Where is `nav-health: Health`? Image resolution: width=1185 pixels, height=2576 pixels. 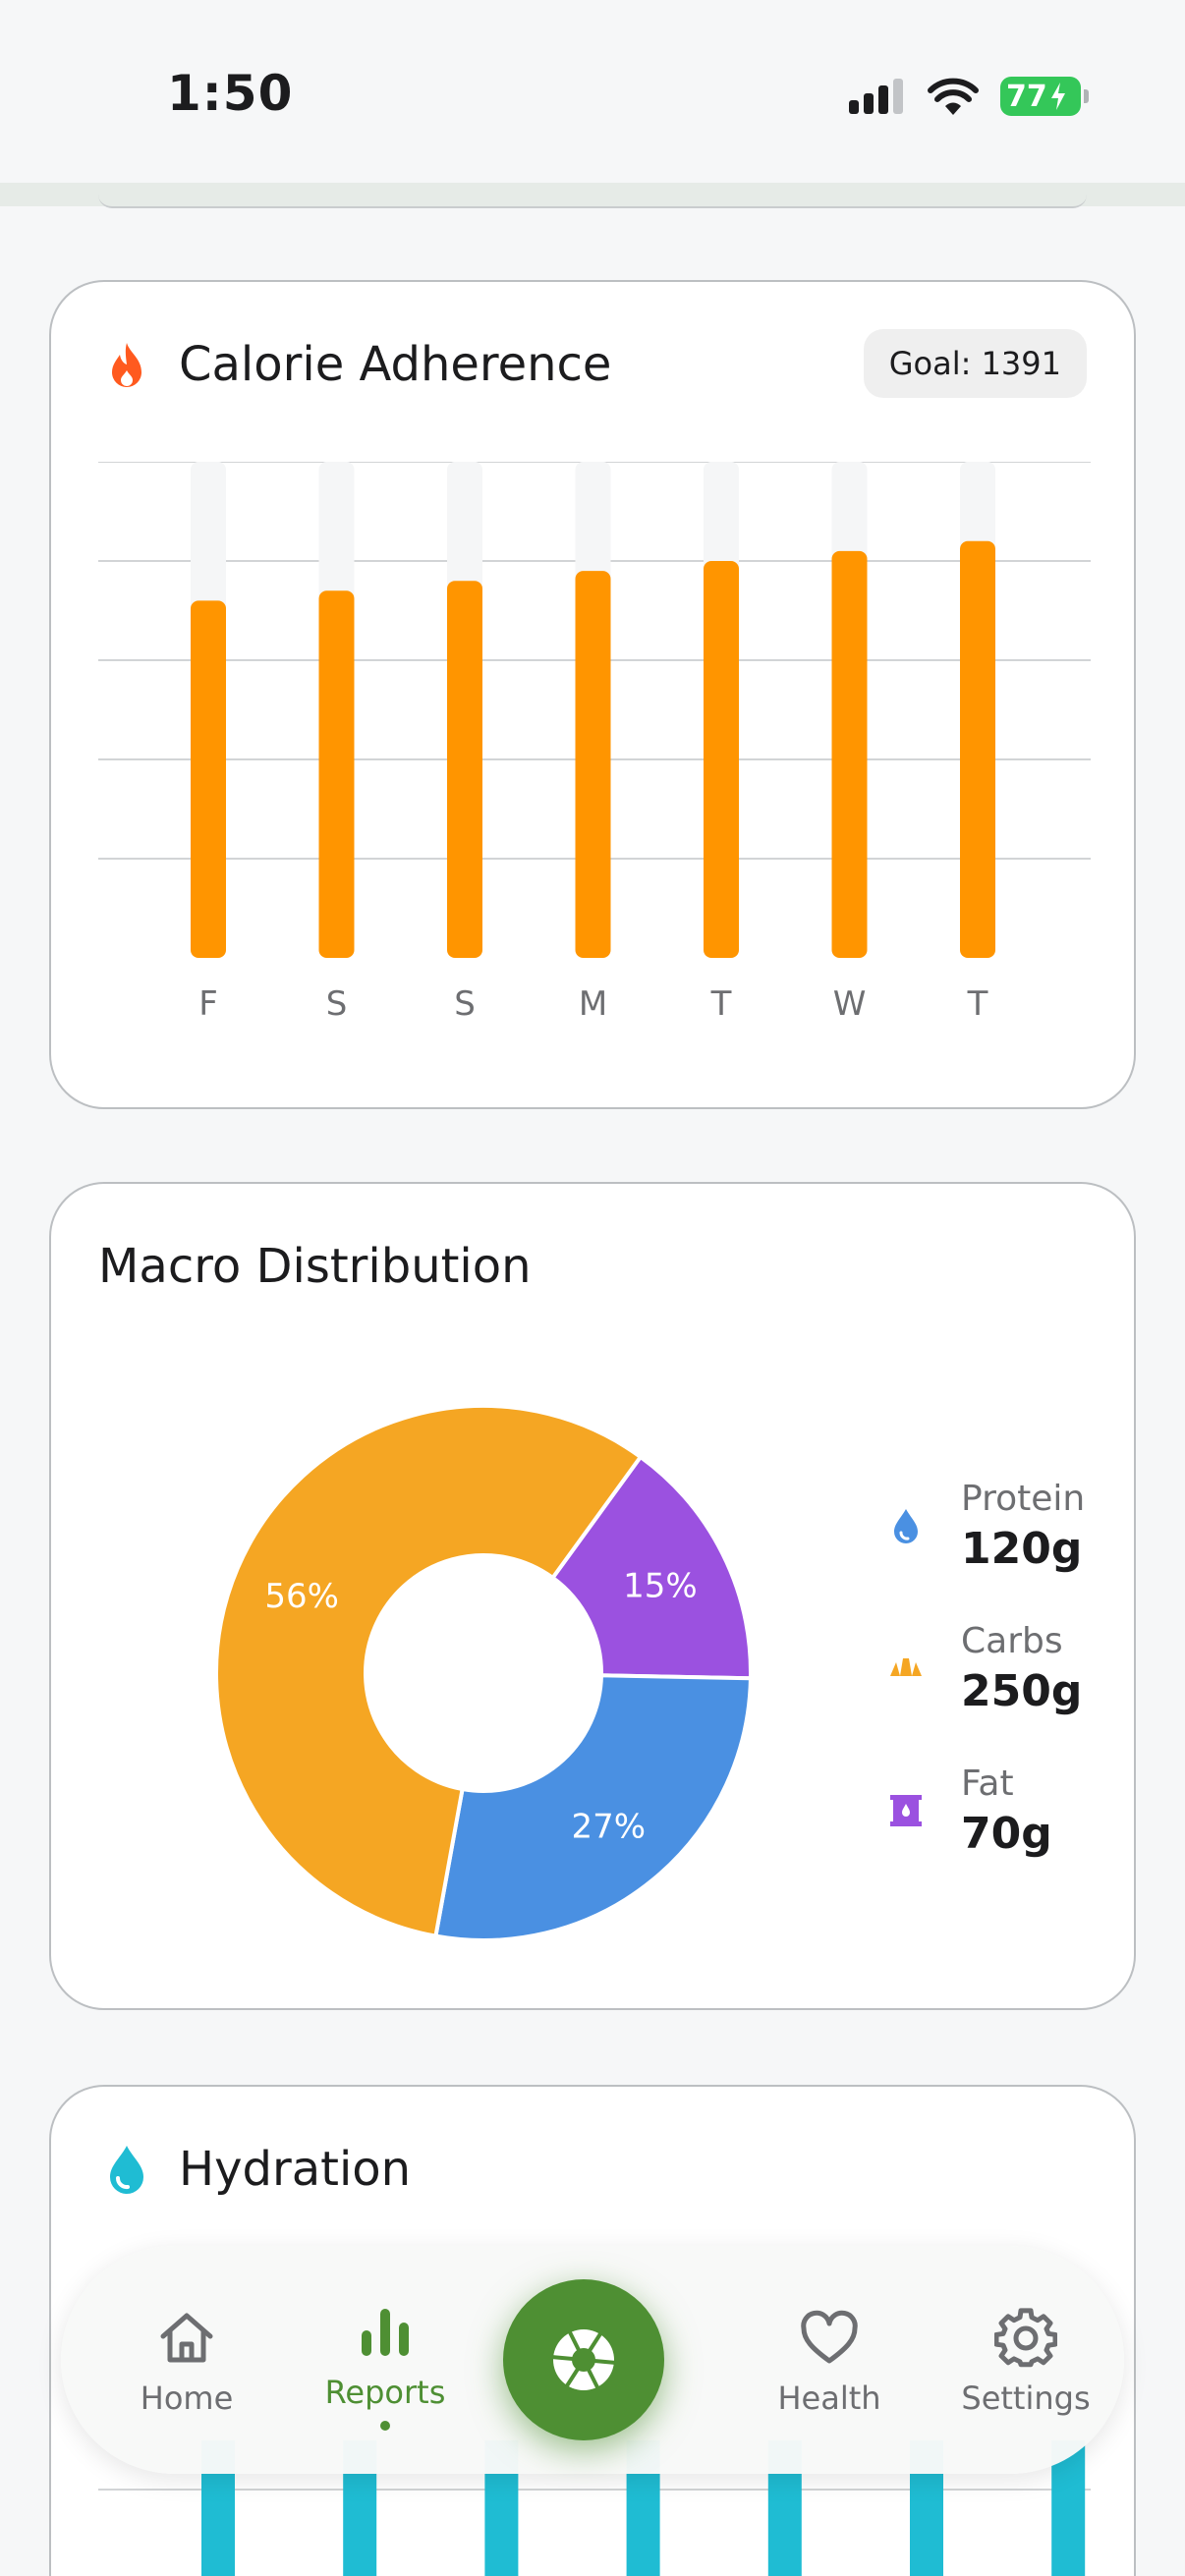
nav-health: Health is located at coordinates (830, 2360).